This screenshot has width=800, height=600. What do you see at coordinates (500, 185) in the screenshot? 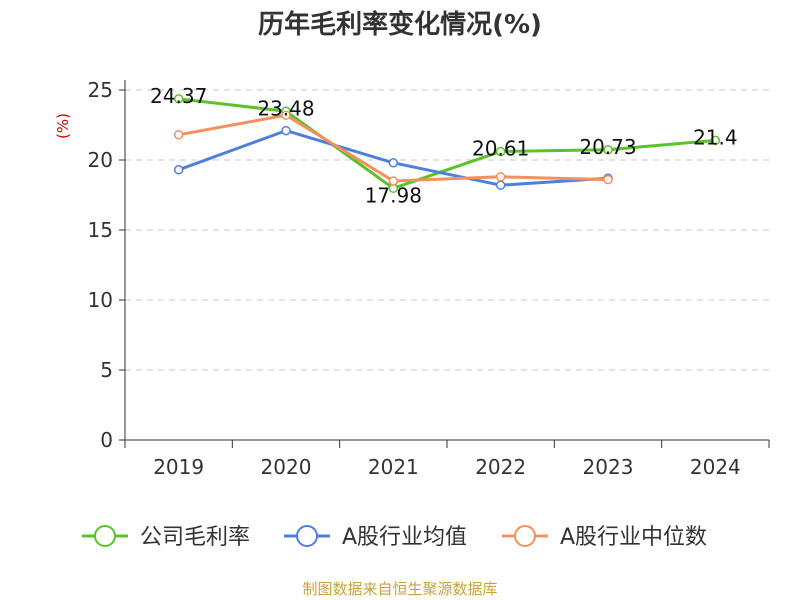
I see `series-1-point-2022` at bounding box center [500, 185].